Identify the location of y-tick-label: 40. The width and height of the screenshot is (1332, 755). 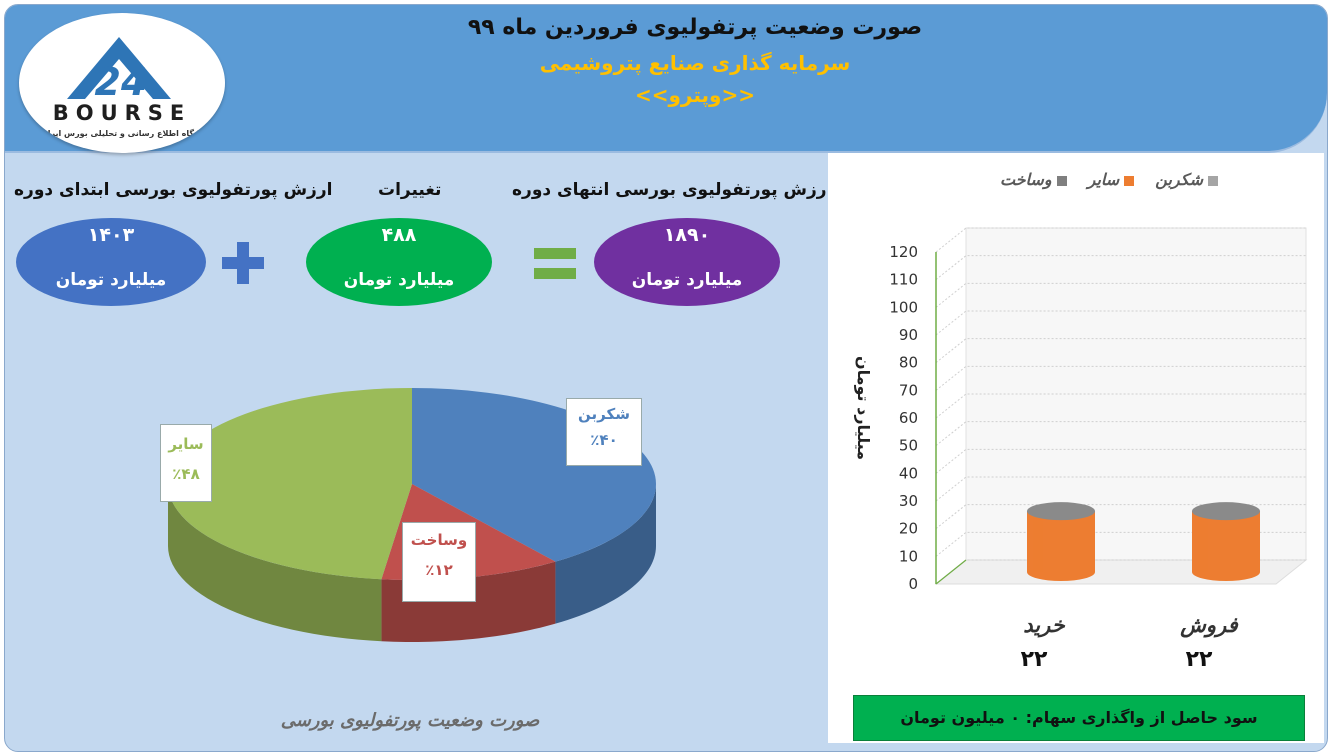
(908, 473).